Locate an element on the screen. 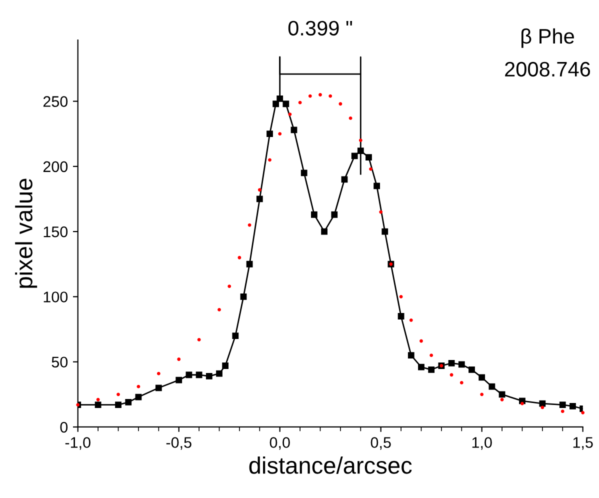  x-tick-label: -0,5 is located at coordinates (179, 443).